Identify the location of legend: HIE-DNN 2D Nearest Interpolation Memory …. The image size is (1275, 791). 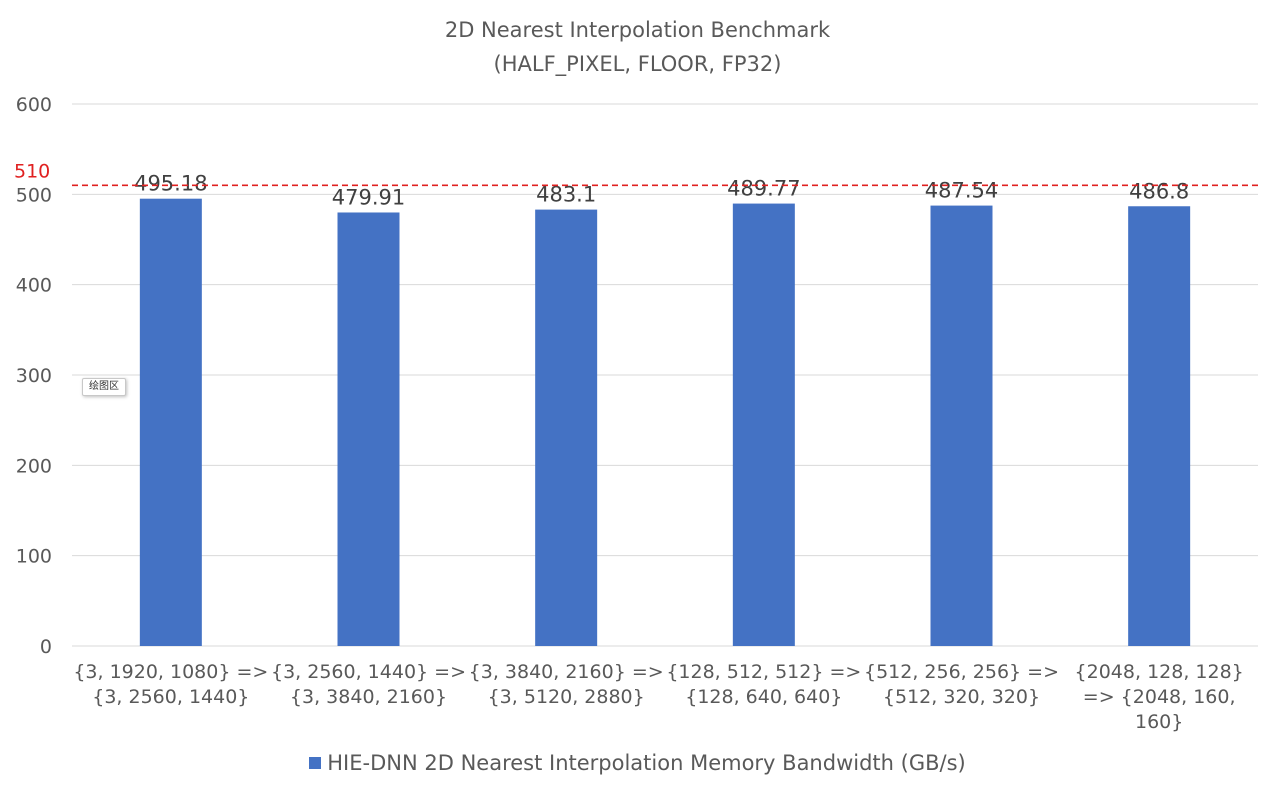
(637, 763).